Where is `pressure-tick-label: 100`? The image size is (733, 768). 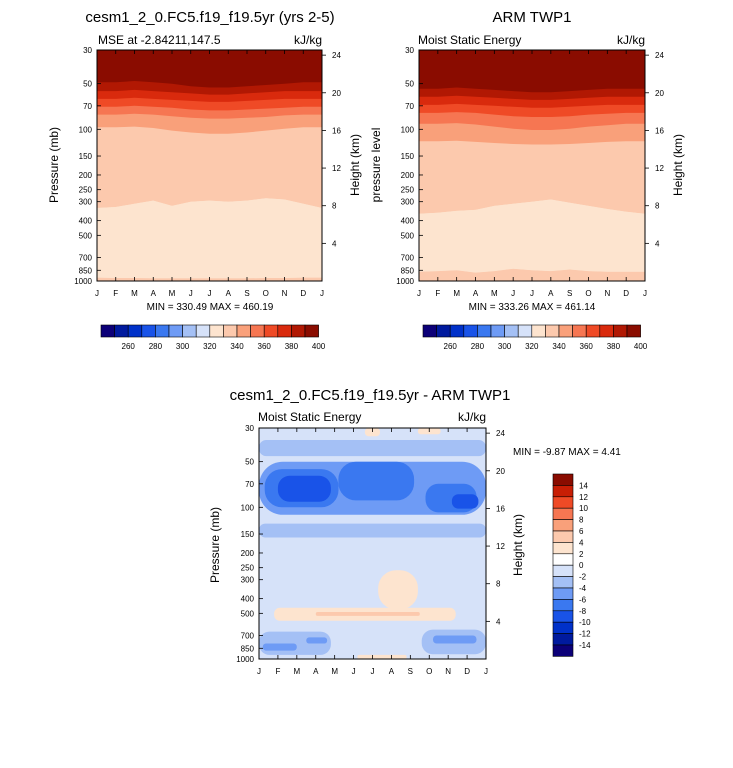
pressure-tick-label: 100 is located at coordinates (408, 129).